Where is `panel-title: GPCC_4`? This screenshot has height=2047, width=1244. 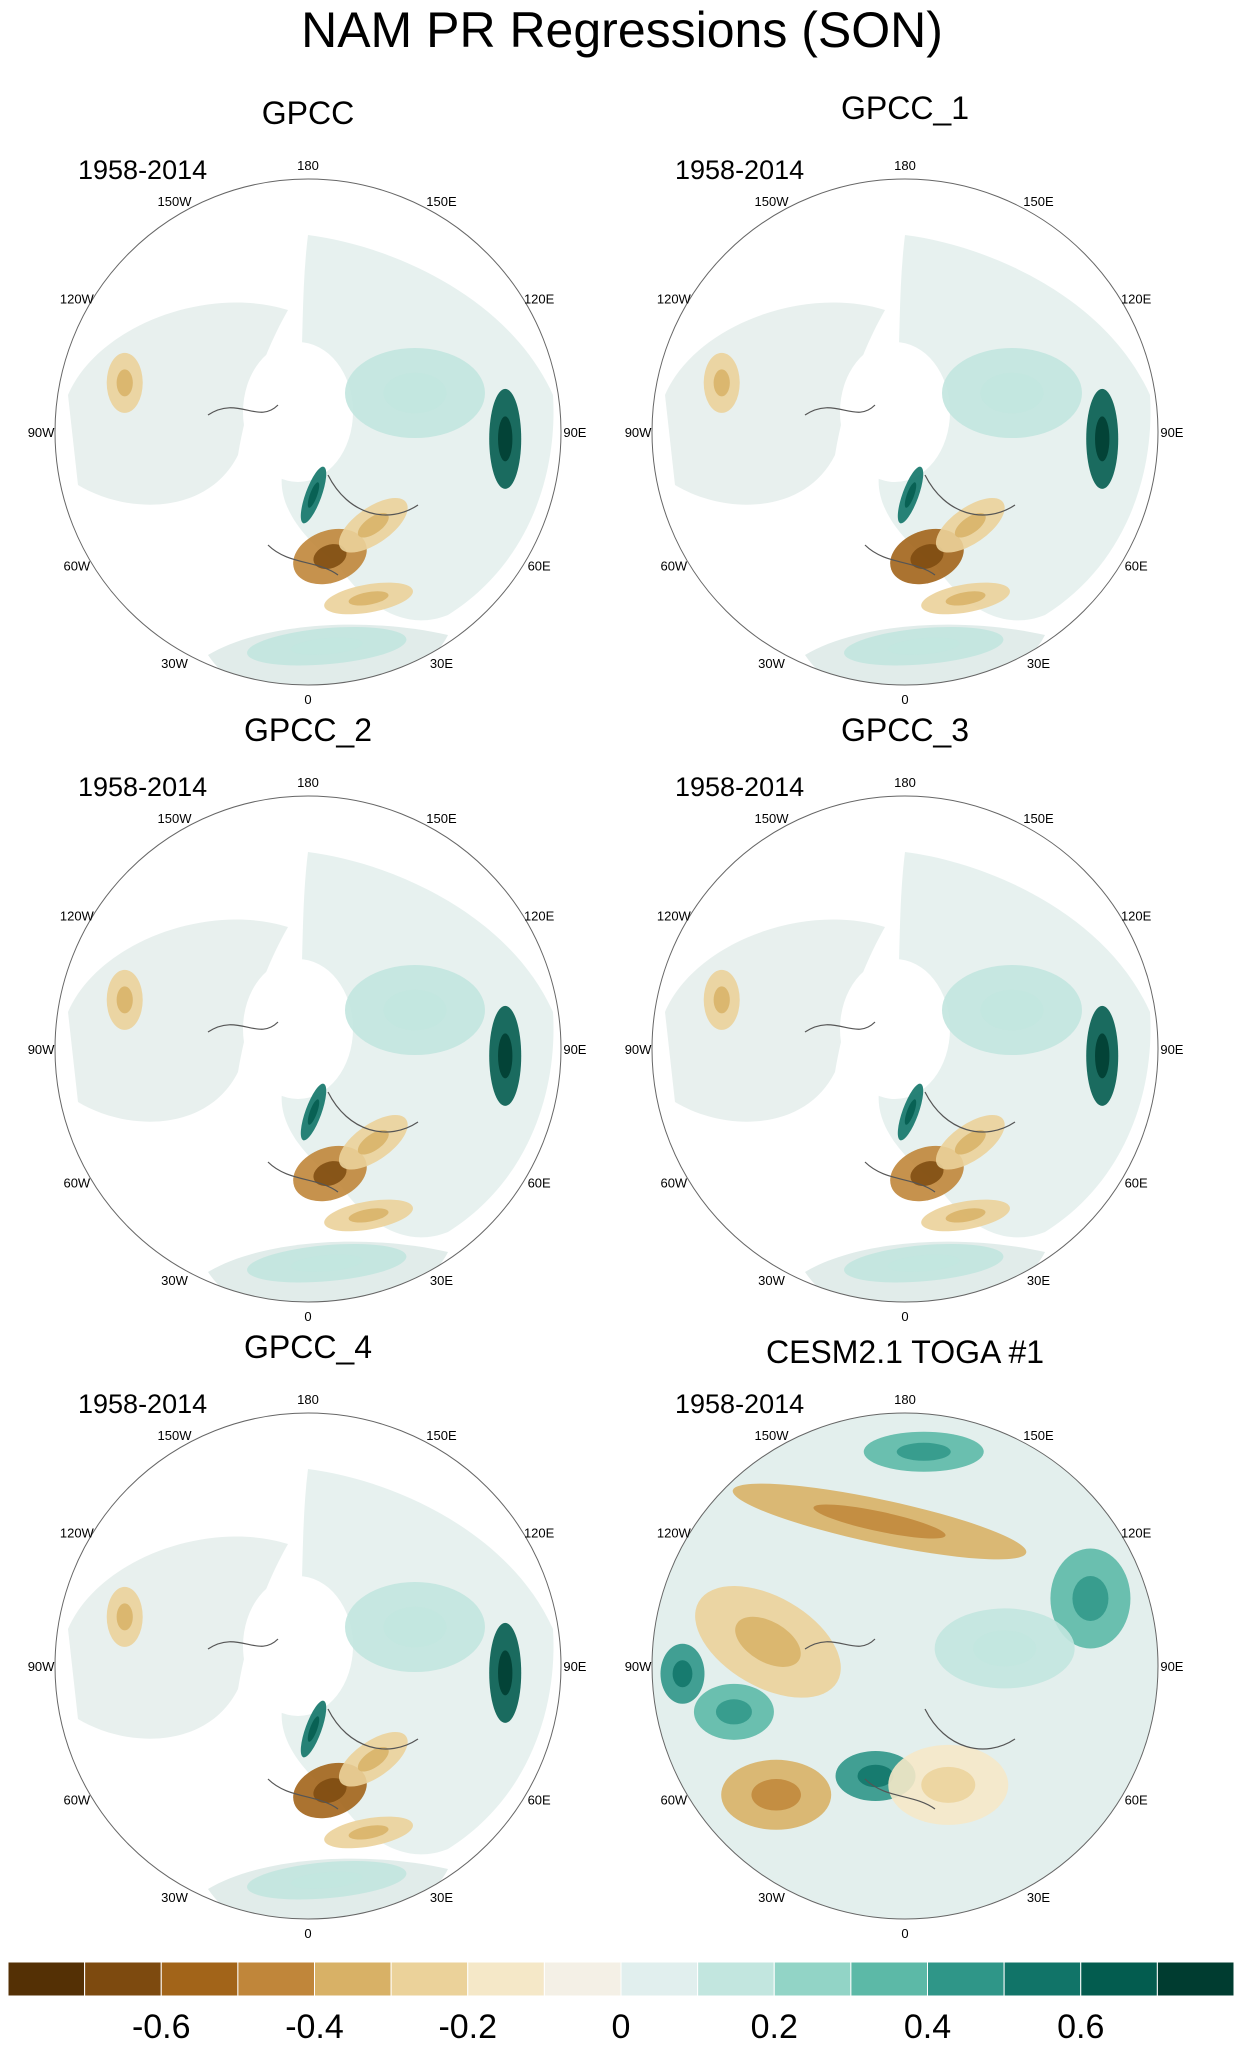 panel-title: GPCC_4 is located at coordinates (308, 1347).